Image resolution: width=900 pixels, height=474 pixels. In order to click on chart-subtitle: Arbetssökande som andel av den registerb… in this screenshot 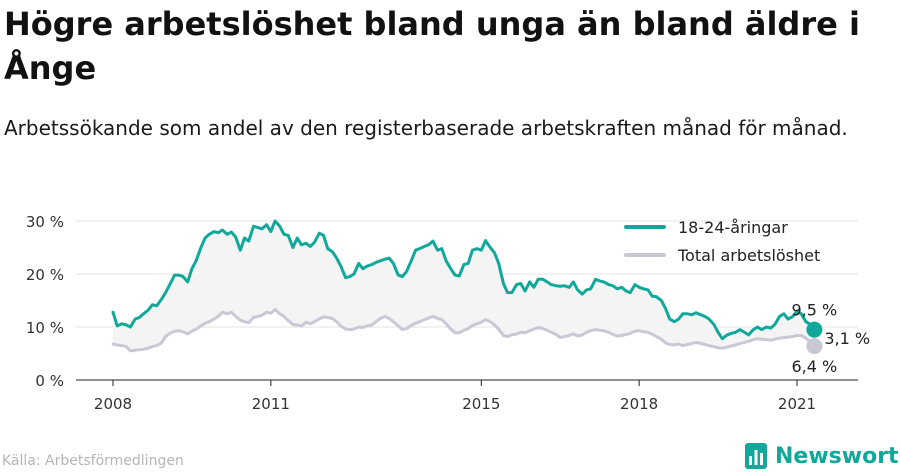, I will do `click(426, 128)`.